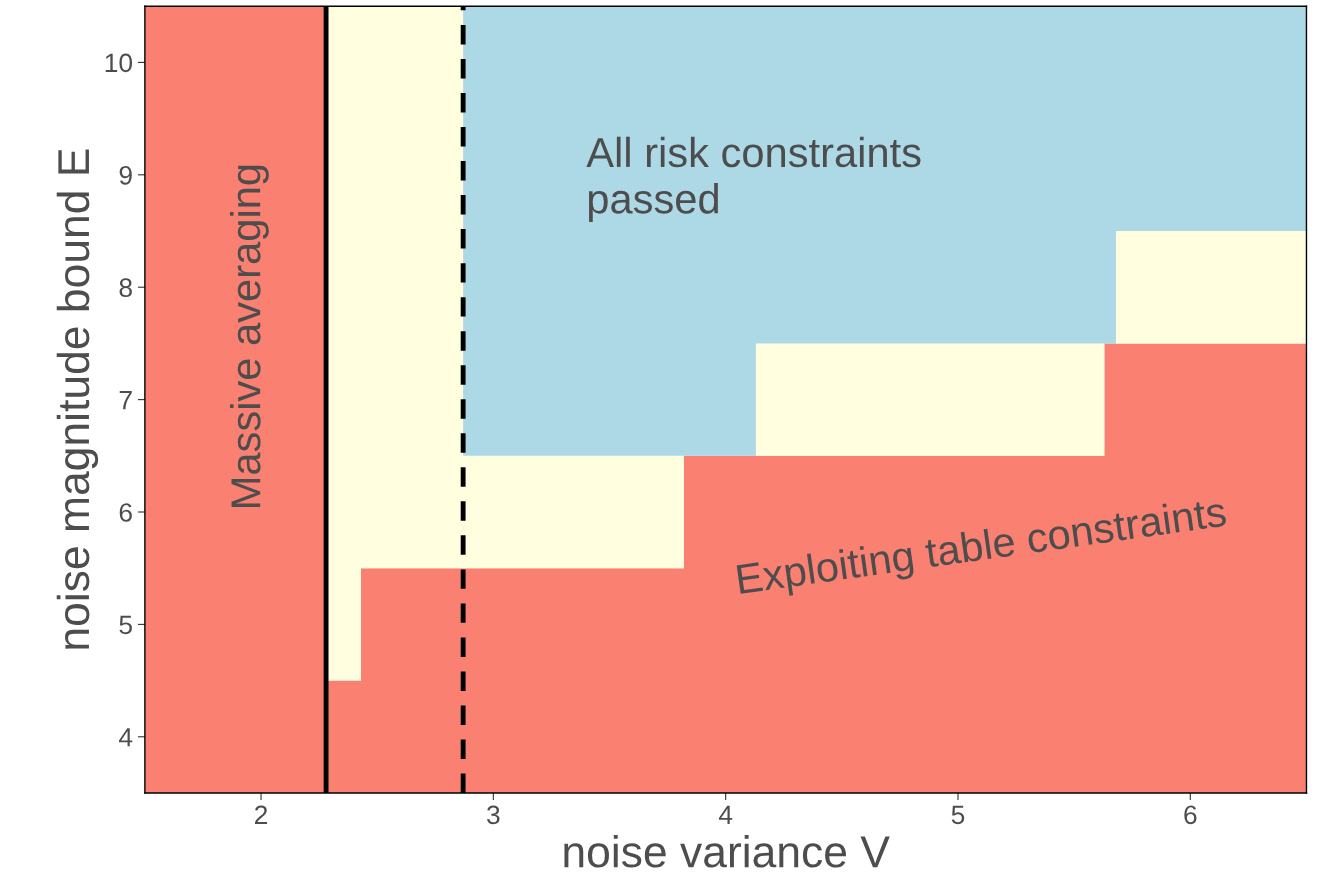 This screenshot has height=889, width=1317. I want to click on x-axis-title: noise variance V, so click(727, 851).